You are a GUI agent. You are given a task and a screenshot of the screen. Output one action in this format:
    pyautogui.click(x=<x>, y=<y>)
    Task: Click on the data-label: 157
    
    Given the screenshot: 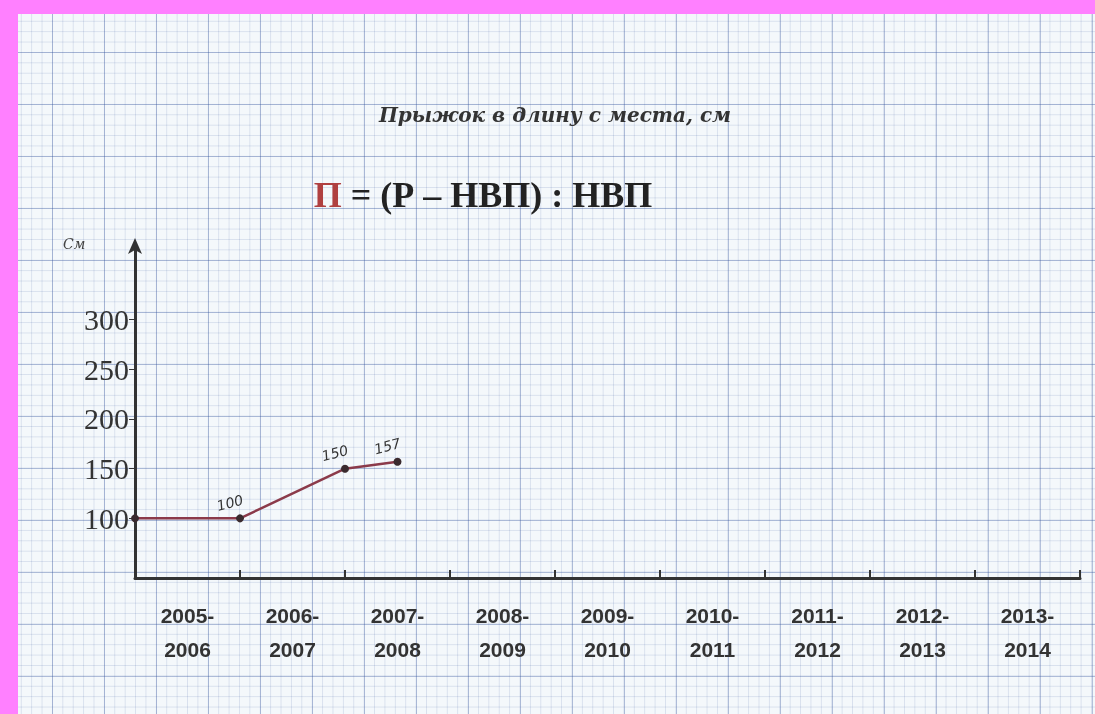 What is the action you would take?
    pyautogui.click(x=387, y=446)
    